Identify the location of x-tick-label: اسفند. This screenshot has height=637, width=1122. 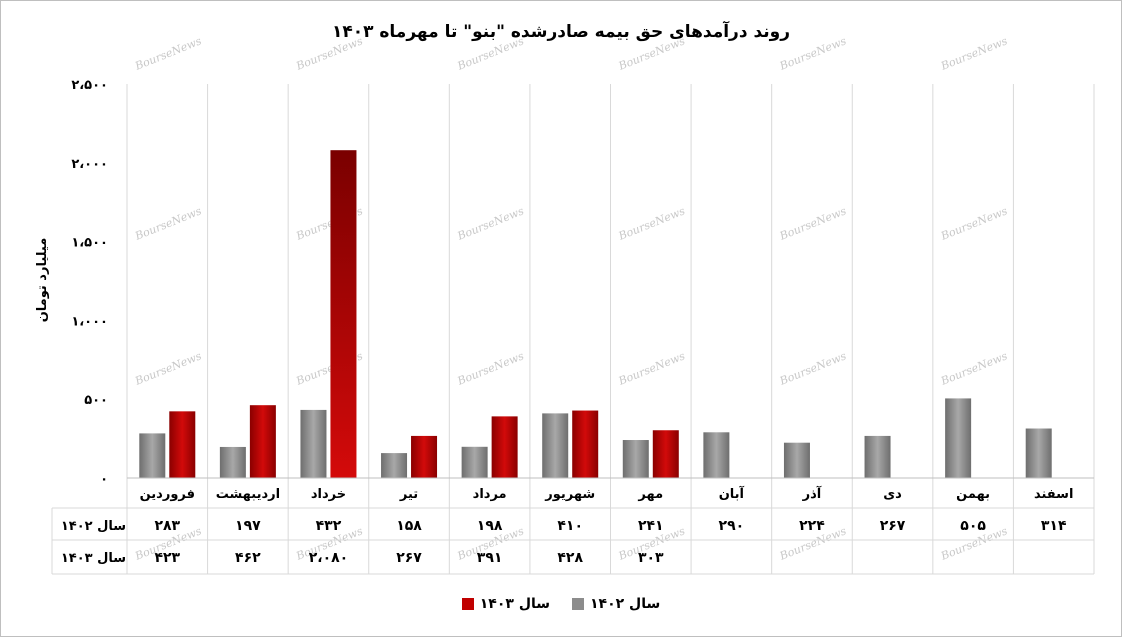
(1053, 494).